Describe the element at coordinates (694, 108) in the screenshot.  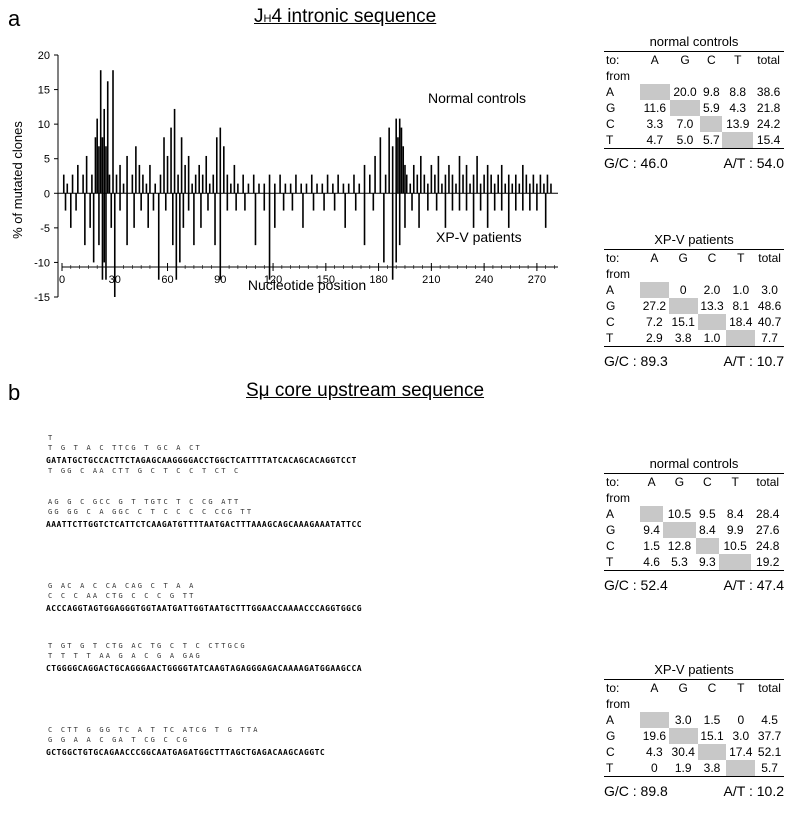
I see `table-row: G 11.6 5.9 4.3 21.8` at that location.